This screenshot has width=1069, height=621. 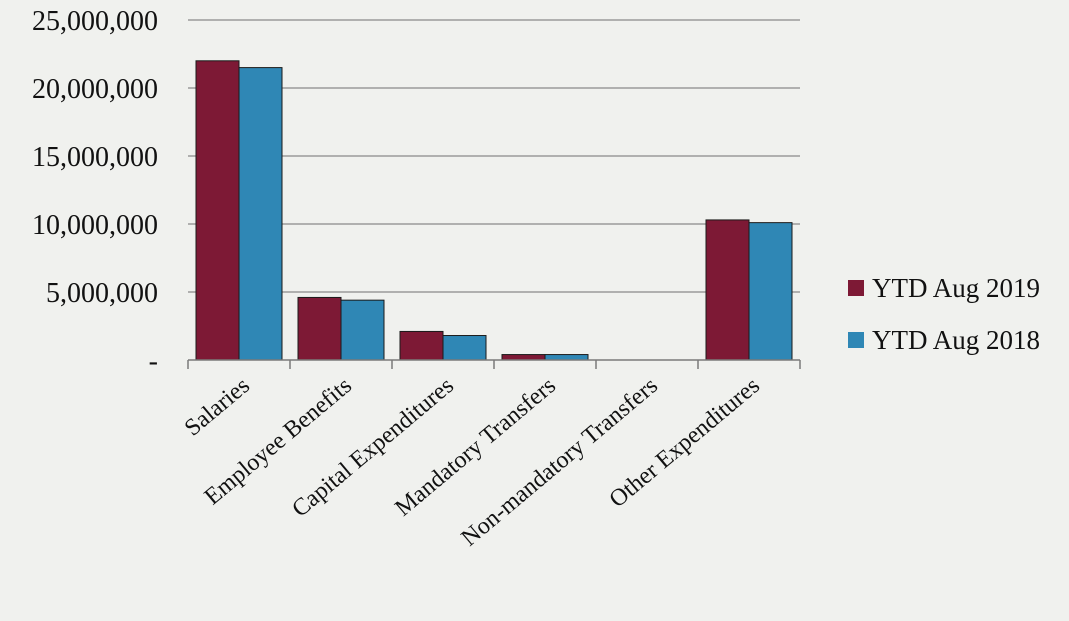 I want to click on y-tick-label: 20,000,000, so click(x=95, y=89).